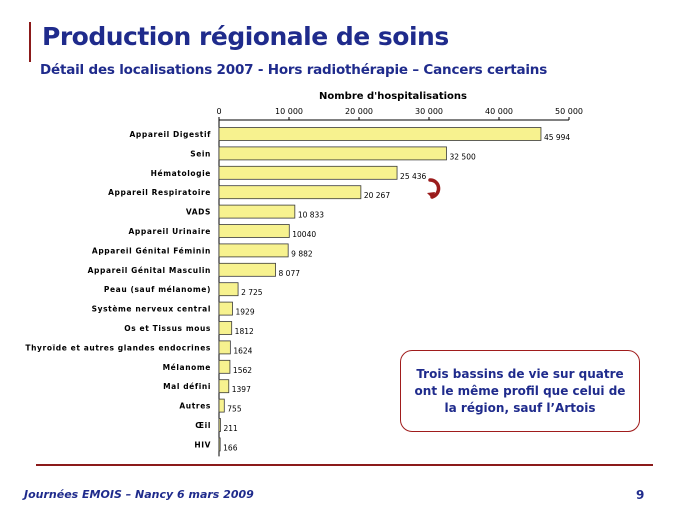  Describe the element at coordinates (230, 447) in the screenshot. I see `data-label: 166` at that location.